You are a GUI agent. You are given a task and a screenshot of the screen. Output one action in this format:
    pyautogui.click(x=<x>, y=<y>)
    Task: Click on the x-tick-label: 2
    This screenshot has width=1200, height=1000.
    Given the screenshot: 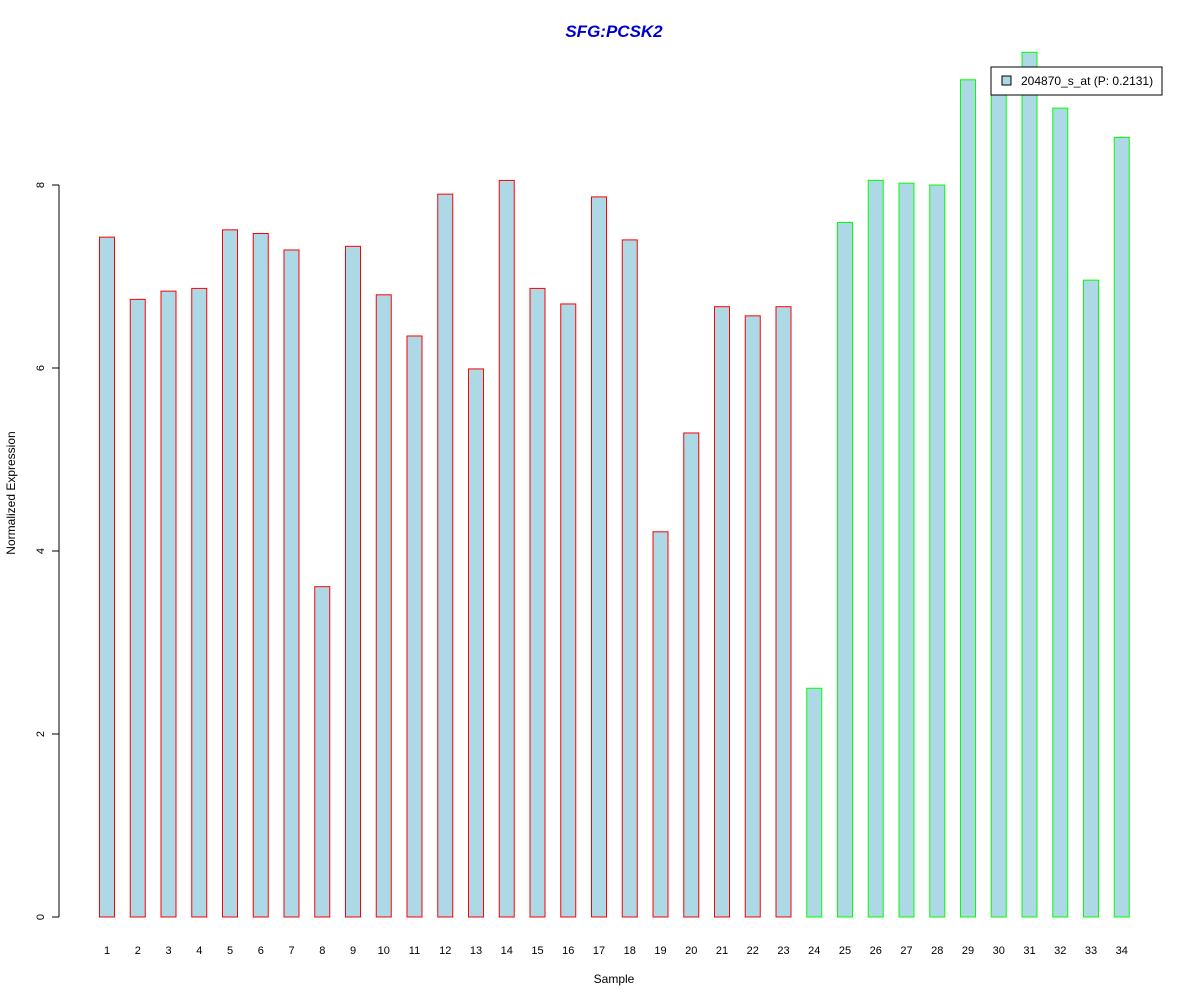 What is the action you would take?
    pyautogui.click(x=138, y=951)
    